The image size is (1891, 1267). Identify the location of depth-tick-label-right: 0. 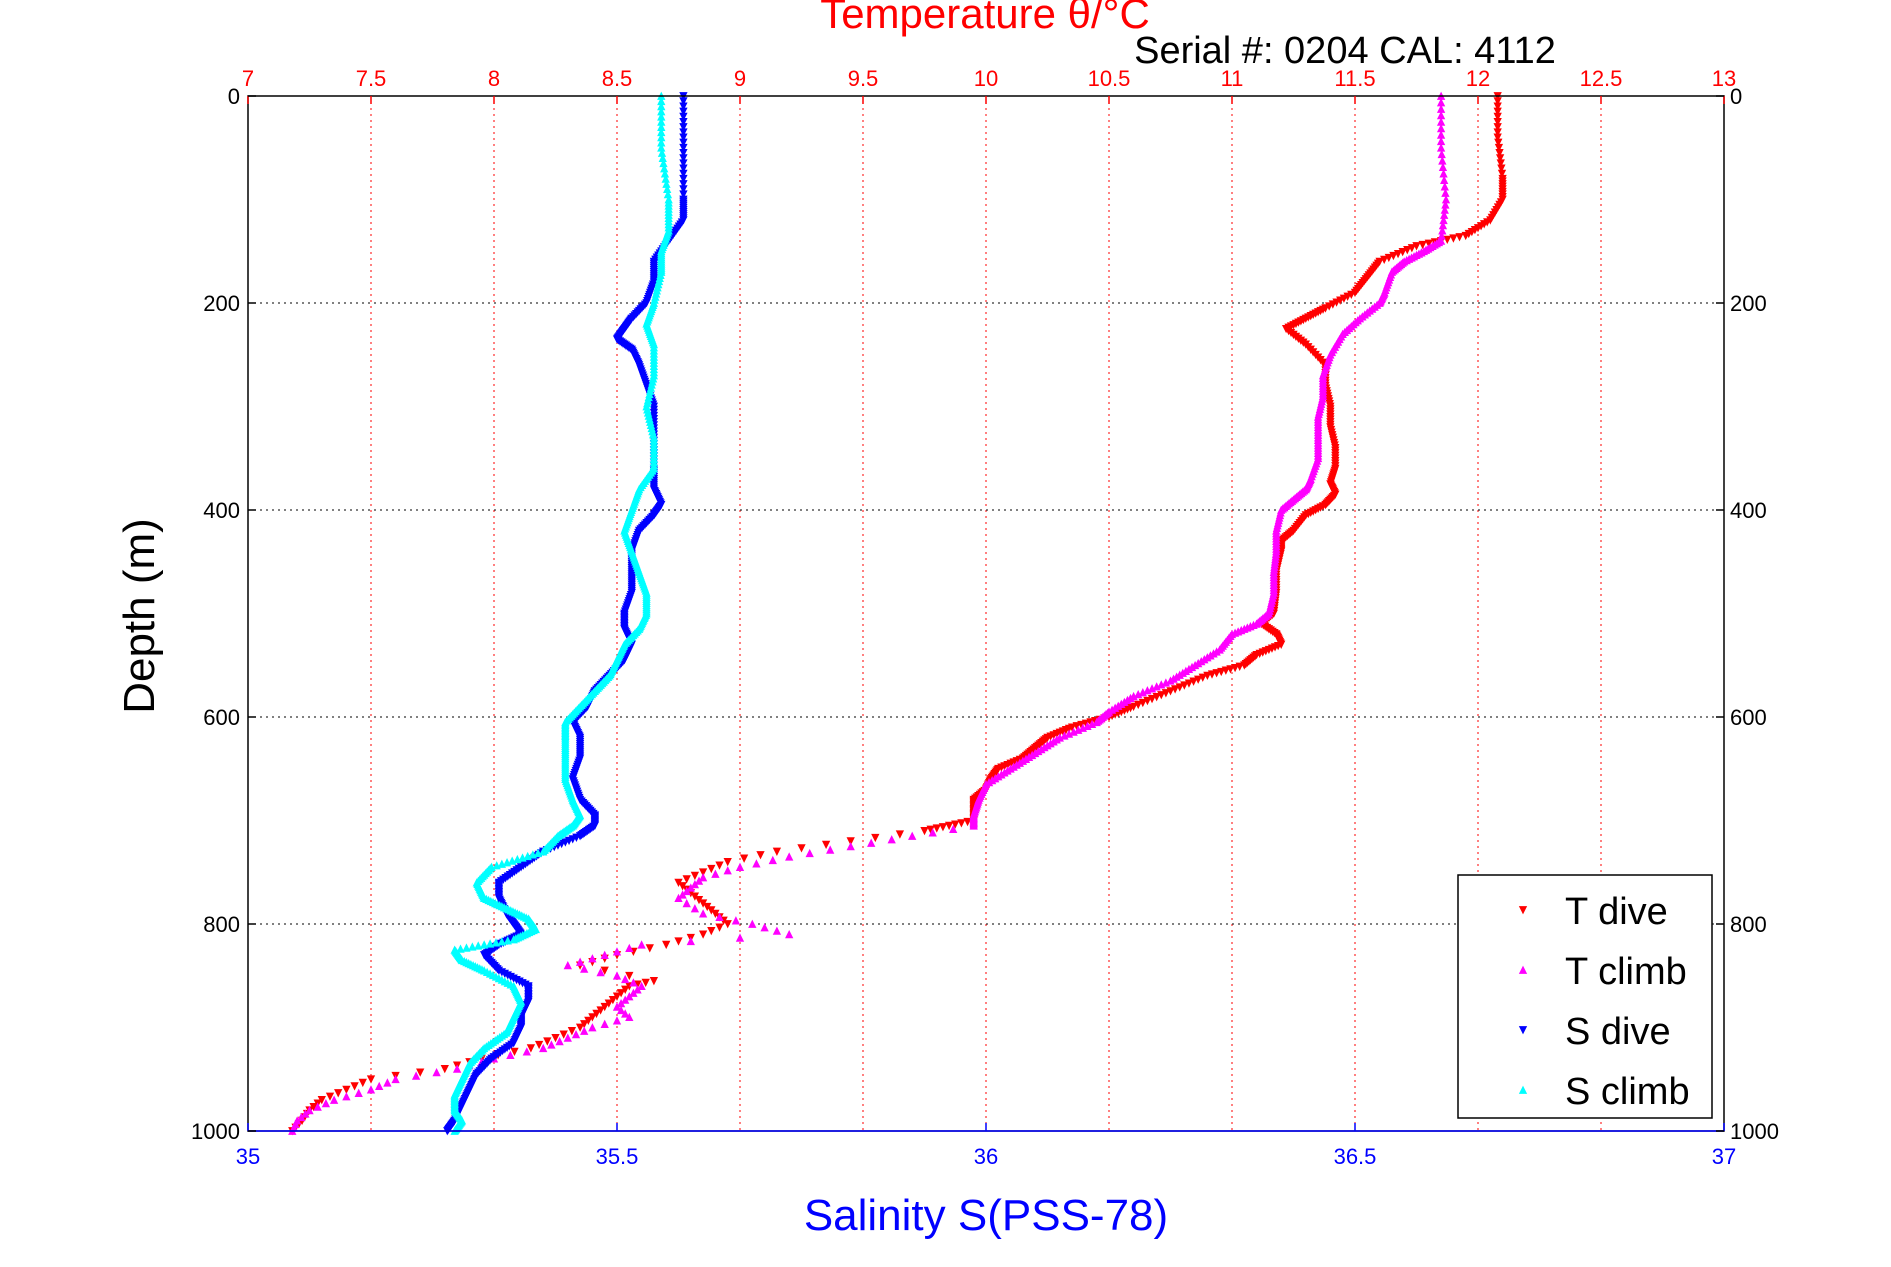
(1736, 96).